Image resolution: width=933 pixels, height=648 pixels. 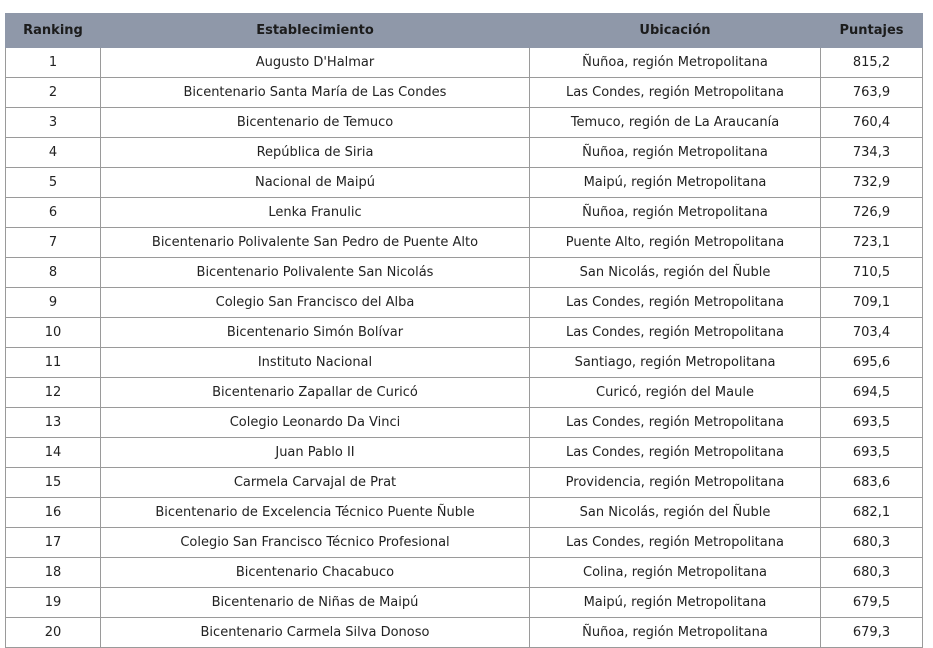 What do you see at coordinates (871, 182) in the screenshot?
I see `table-cell: 732,9` at bounding box center [871, 182].